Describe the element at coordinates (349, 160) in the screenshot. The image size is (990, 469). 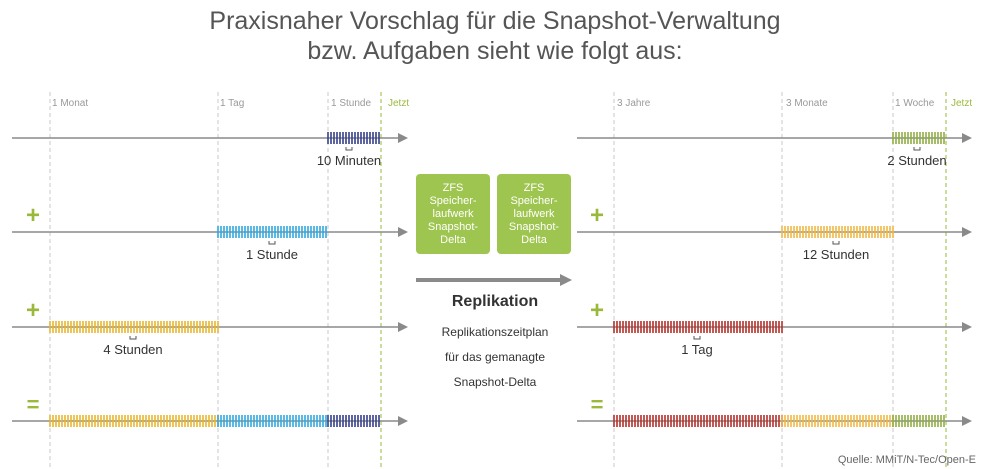
I see `left-interval-caption: 10 Minuten` at that location.